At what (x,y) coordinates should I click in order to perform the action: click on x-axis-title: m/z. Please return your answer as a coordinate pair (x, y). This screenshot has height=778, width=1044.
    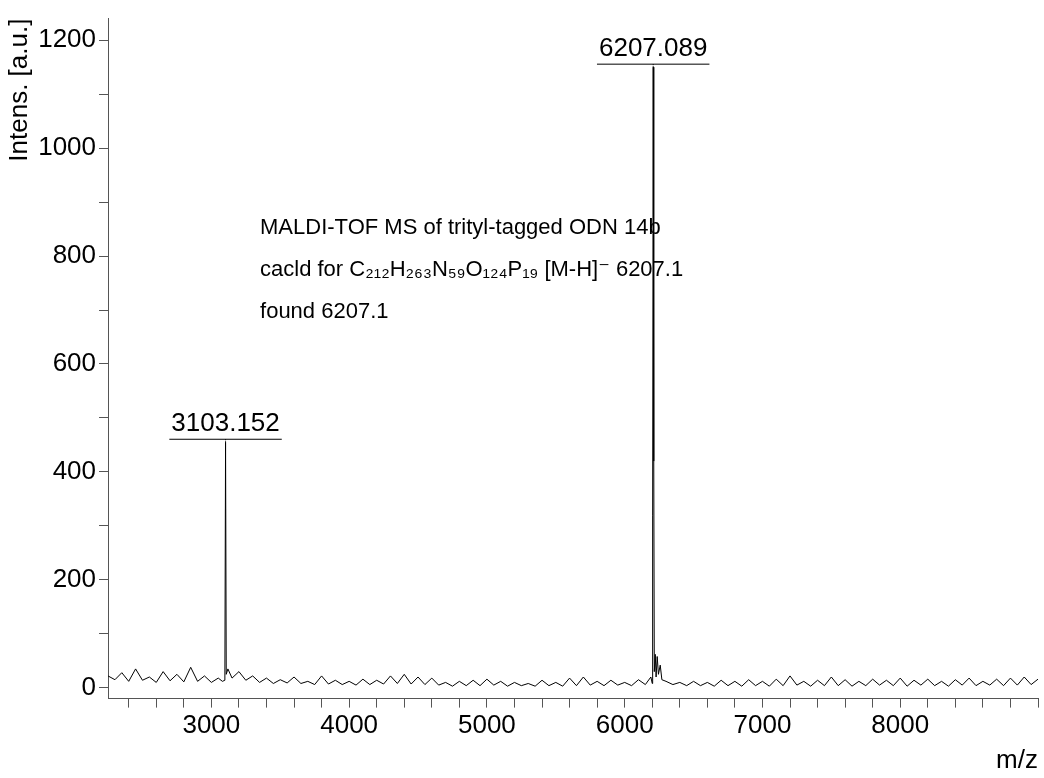
    Looking at the image, I should click on (1017, 758).